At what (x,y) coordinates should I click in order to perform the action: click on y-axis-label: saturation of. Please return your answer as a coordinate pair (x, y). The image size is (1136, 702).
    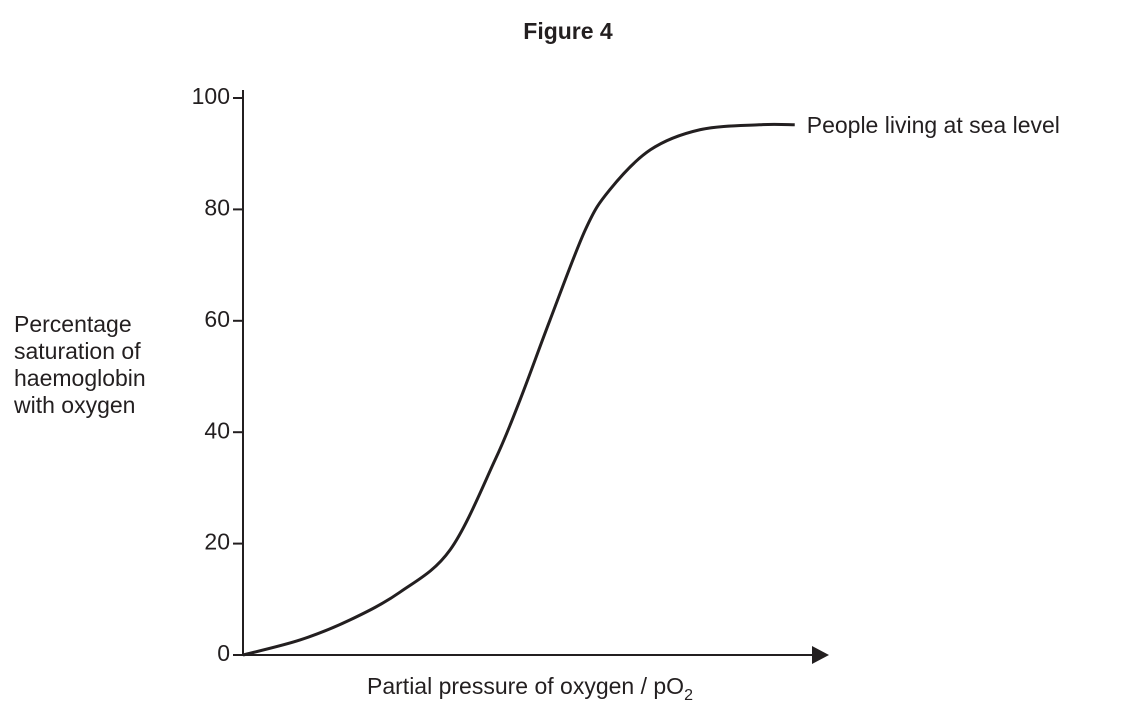
    Looking at the image, I should click on (77, 351).